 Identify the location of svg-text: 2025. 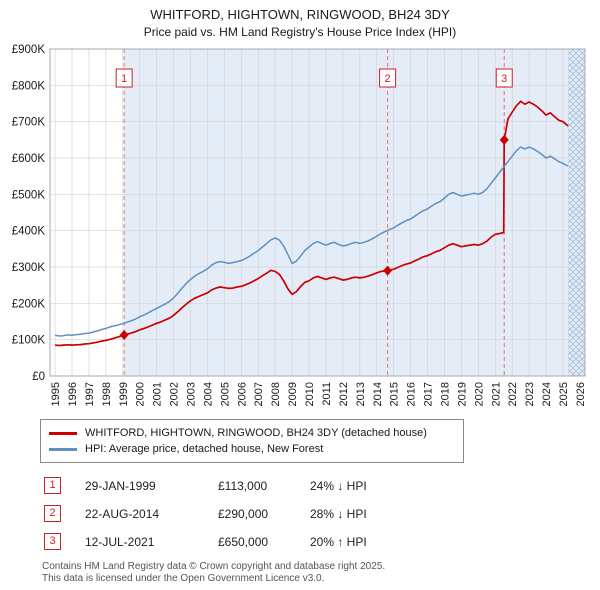
(564, 394).